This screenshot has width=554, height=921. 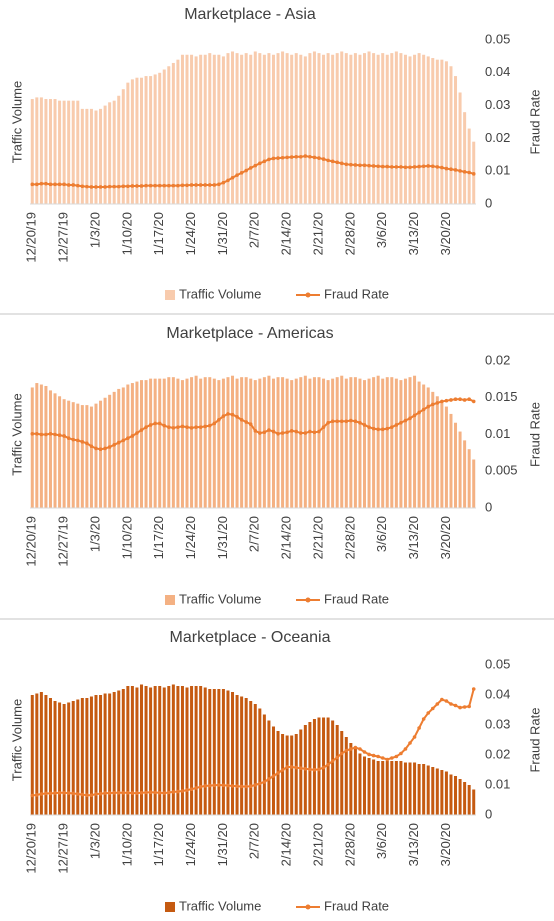 What do you see at coordinates (501, 396) in the screenshot?
I see `y2-tick-label: 0.015` at bounding box center [501, 396].